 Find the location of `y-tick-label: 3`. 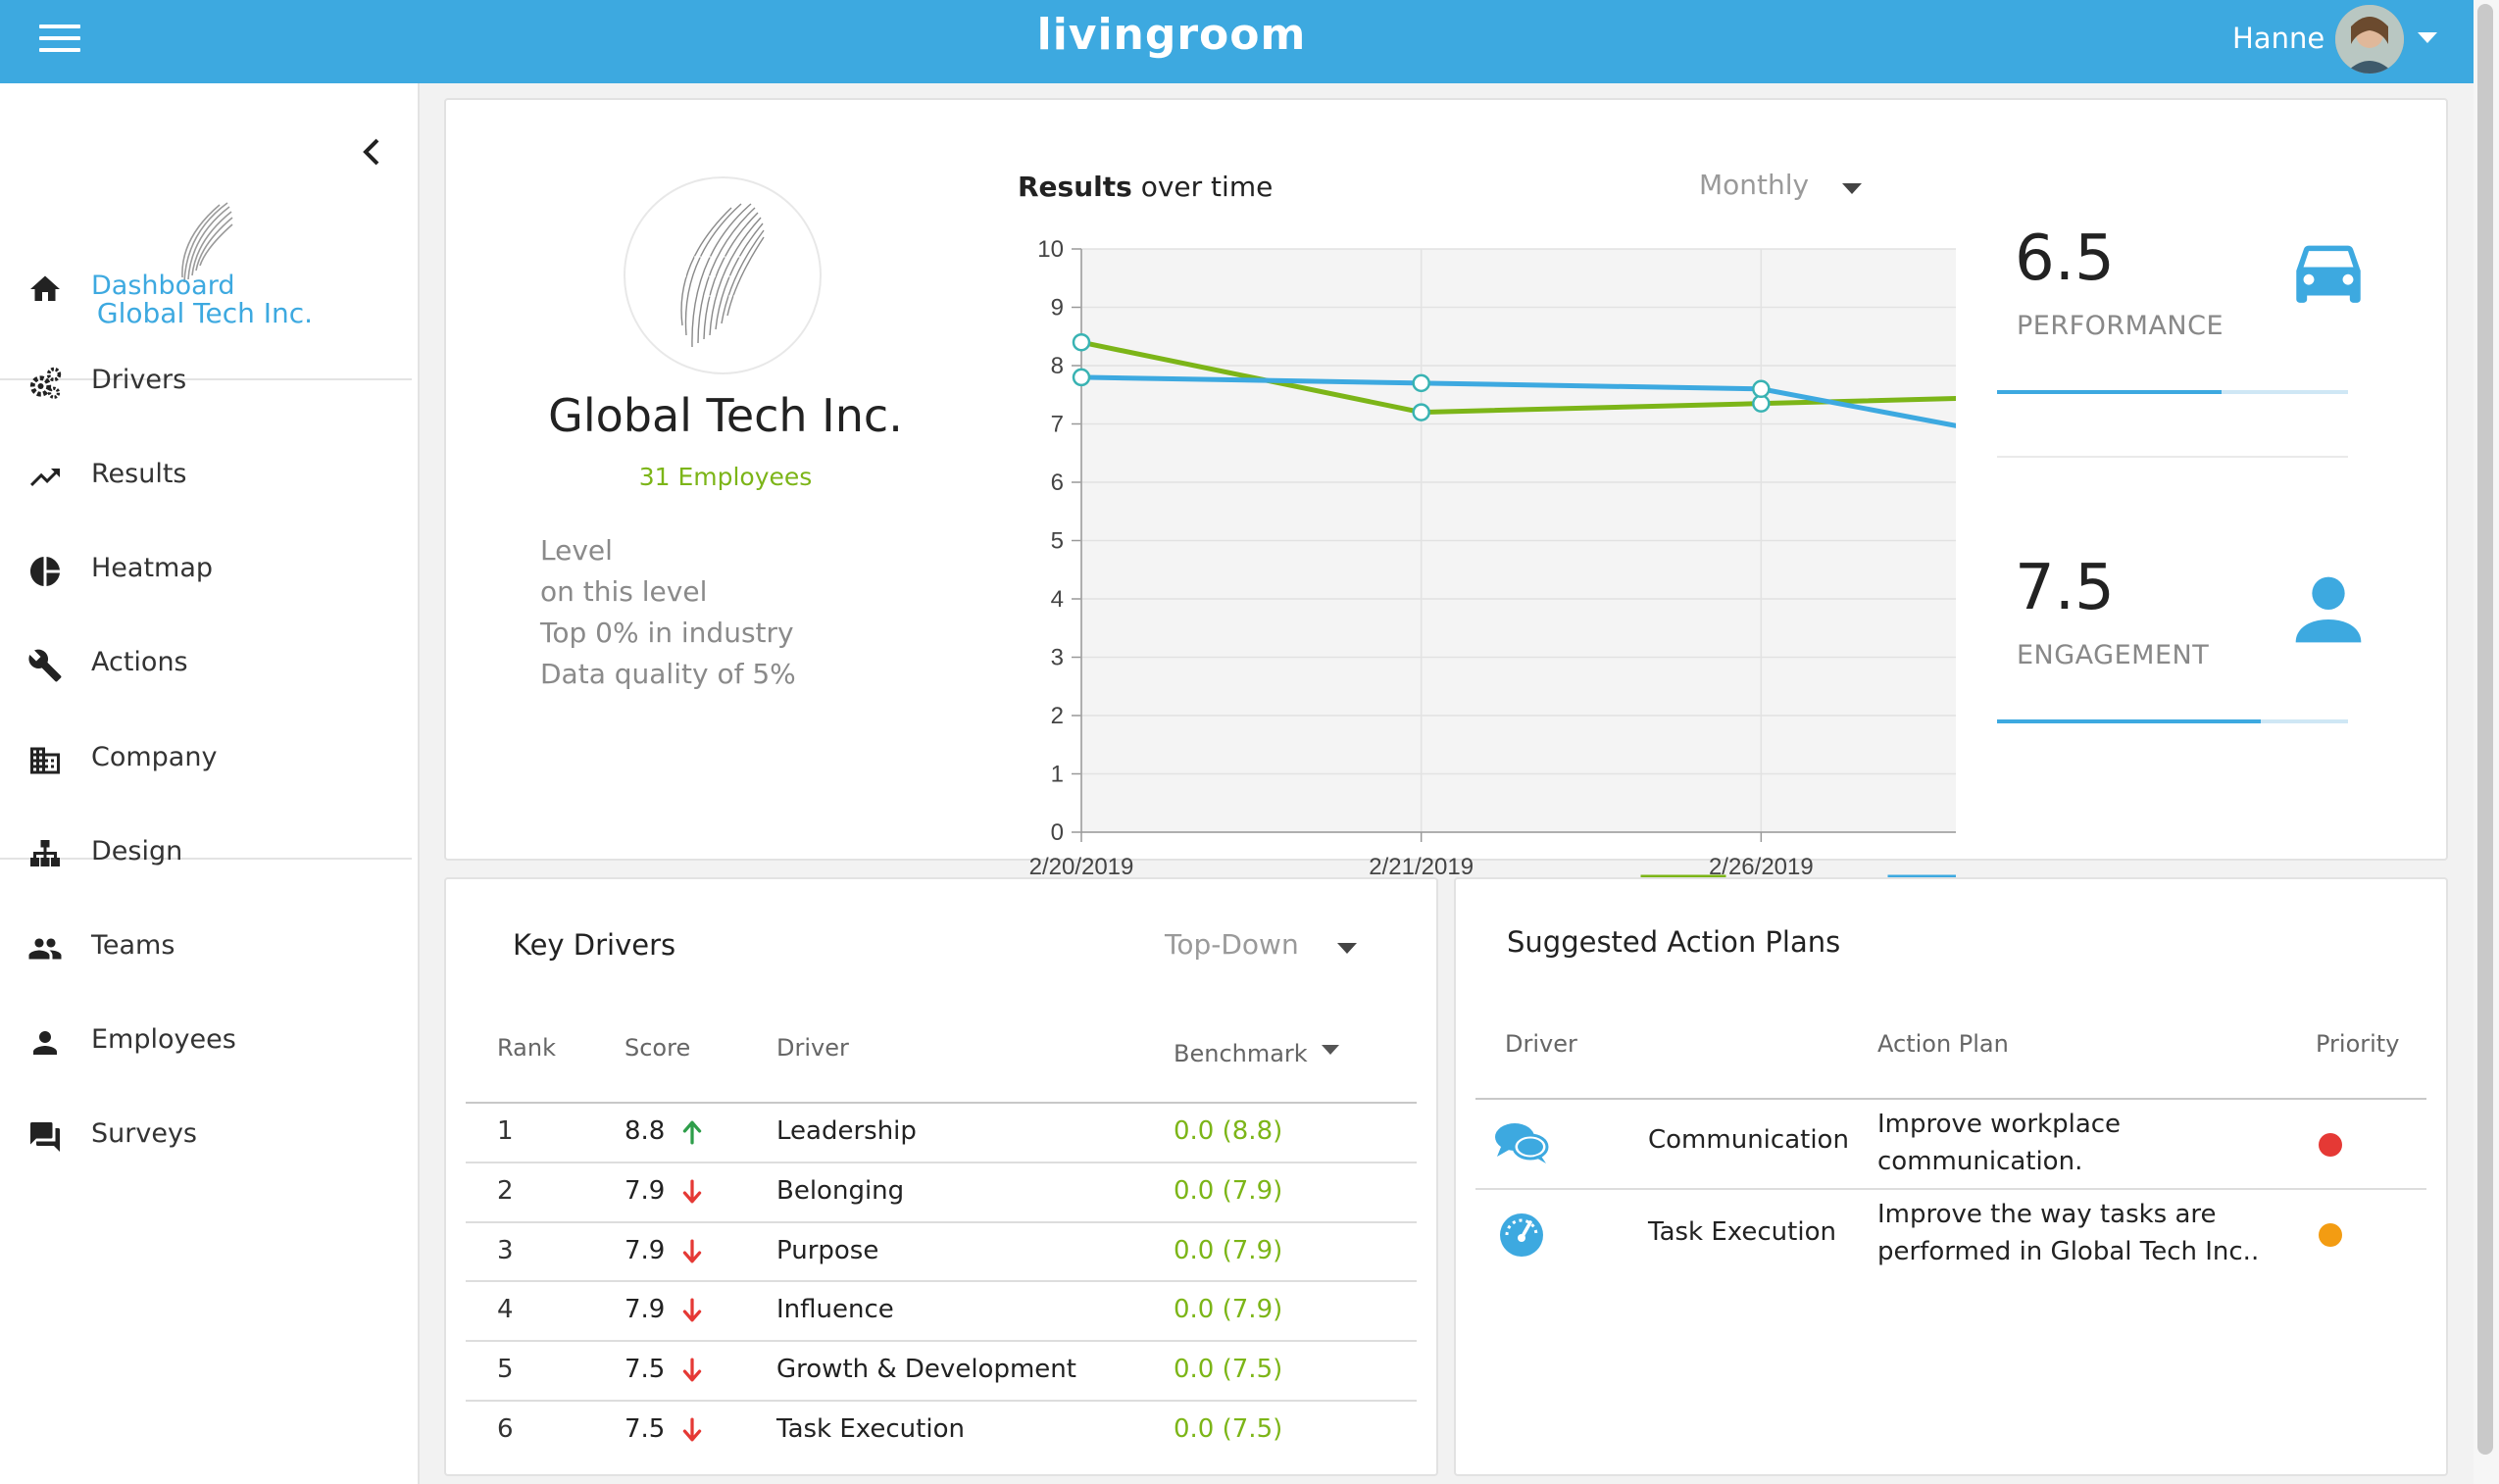

y-tick-label: 3 is located at coordinates (1058, 658).